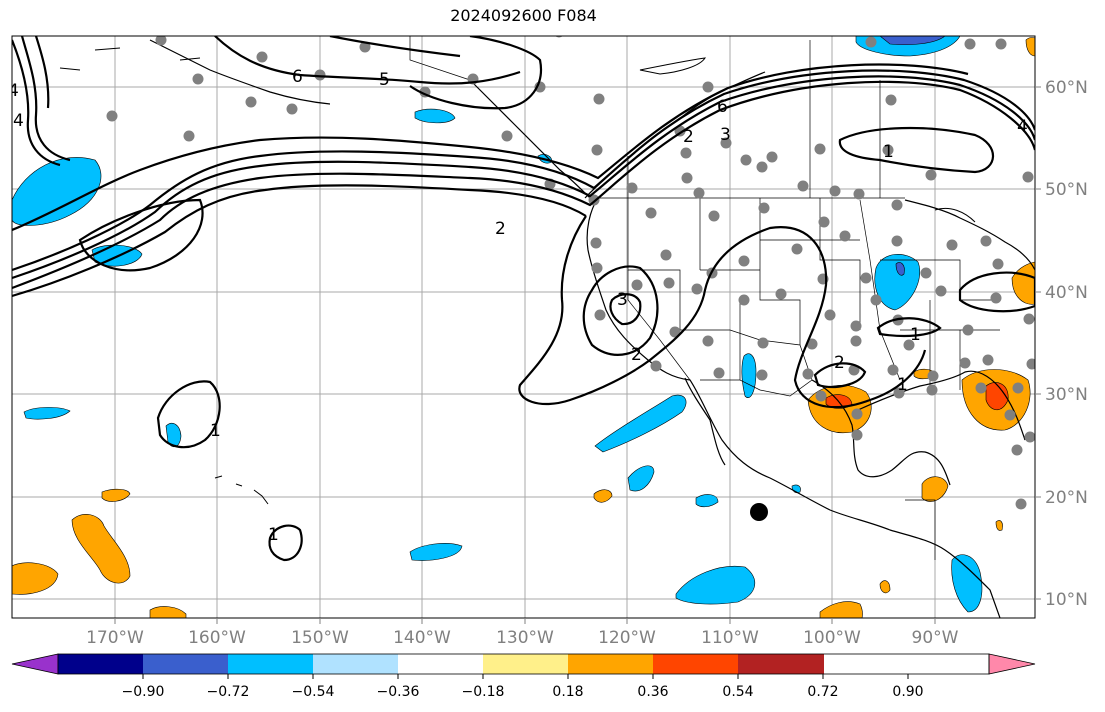  I want to click on map-title: 2024092600 F084, so click(523, 15).